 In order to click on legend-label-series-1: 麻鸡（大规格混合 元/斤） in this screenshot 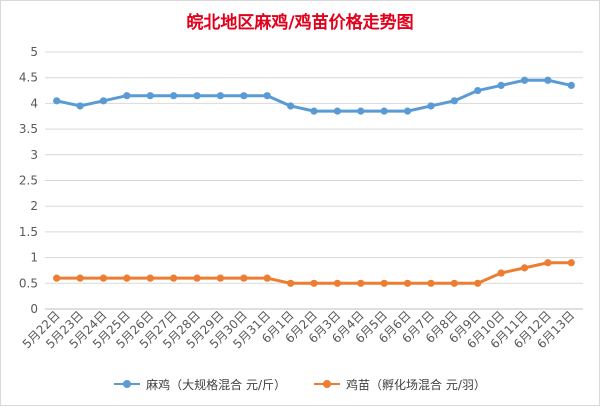, I will do `click(216, 384)`.